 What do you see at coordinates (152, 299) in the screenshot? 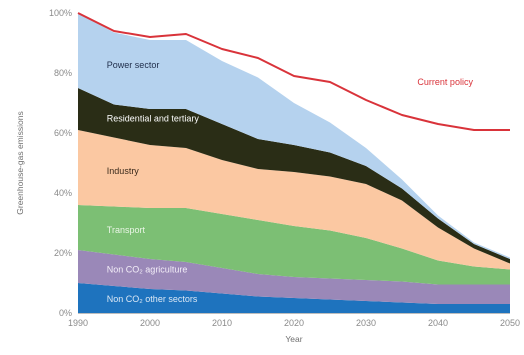
I see `series-label-non-co-other-sectors: Non CO₂ other sectors` at bounding box center [152, 299].